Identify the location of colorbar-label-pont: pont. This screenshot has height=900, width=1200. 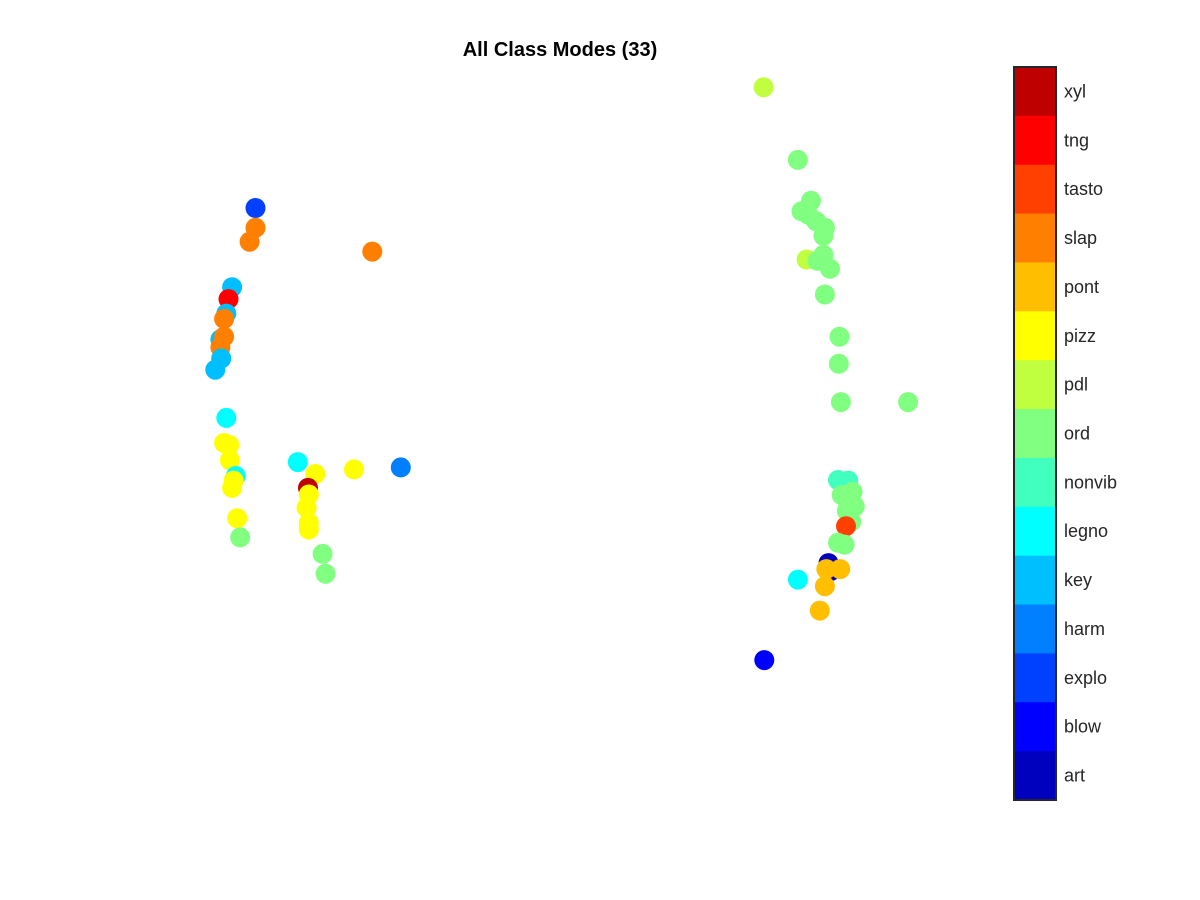
(1081, 287).